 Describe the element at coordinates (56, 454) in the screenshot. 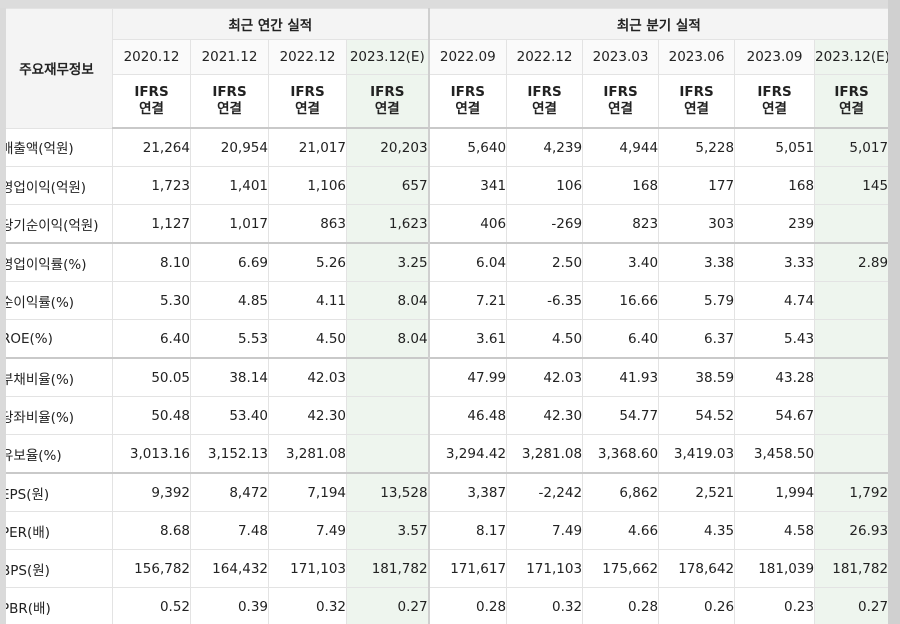

I see `row-label: 유보율(%)` at that location.